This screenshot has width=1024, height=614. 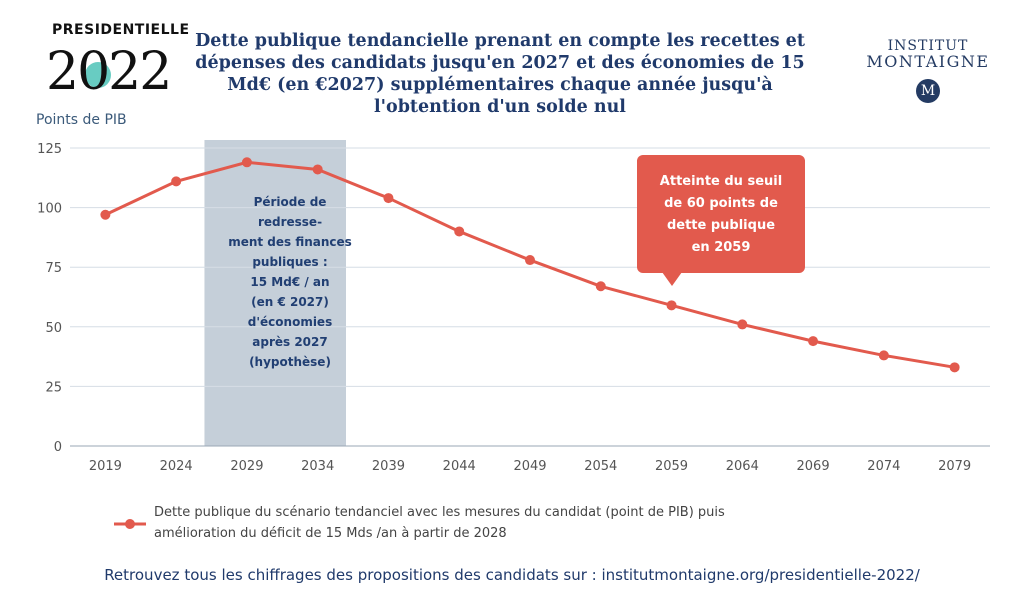 I want to click on institut-montaigne-logo: INSTITUT MONTAIGNE M, so click(x=928, y=70).